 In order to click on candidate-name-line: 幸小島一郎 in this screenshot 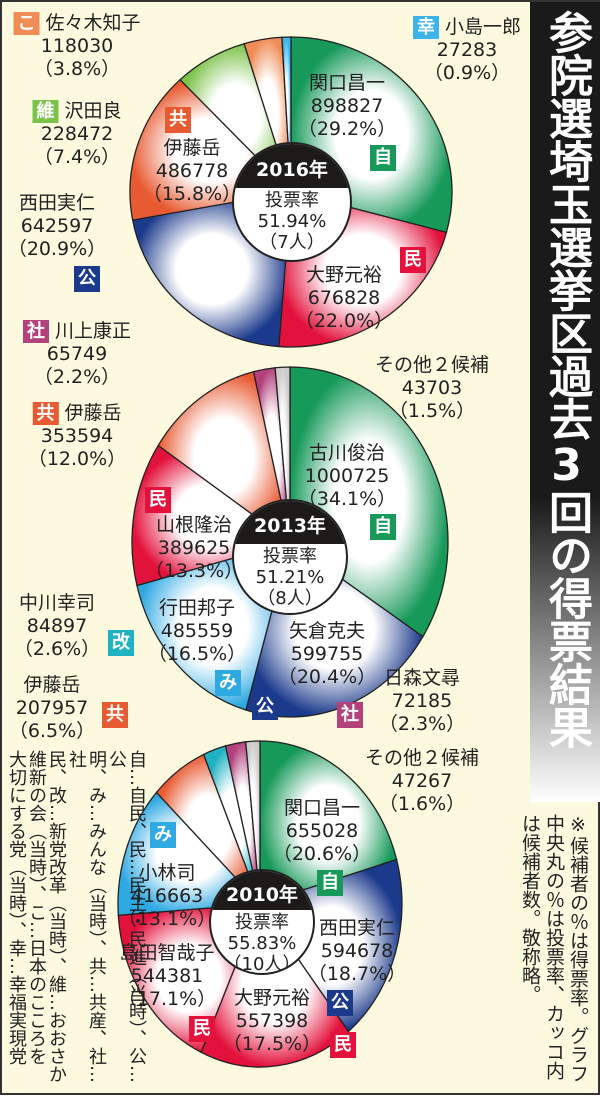, I will do `click(466, 27)`.